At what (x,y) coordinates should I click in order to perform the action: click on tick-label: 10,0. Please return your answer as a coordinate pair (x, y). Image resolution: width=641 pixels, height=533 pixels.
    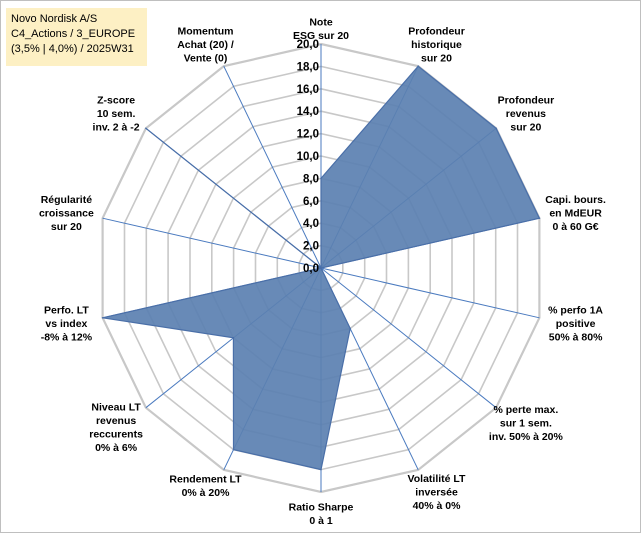
    Looking at the image, I should click on (308, 157).